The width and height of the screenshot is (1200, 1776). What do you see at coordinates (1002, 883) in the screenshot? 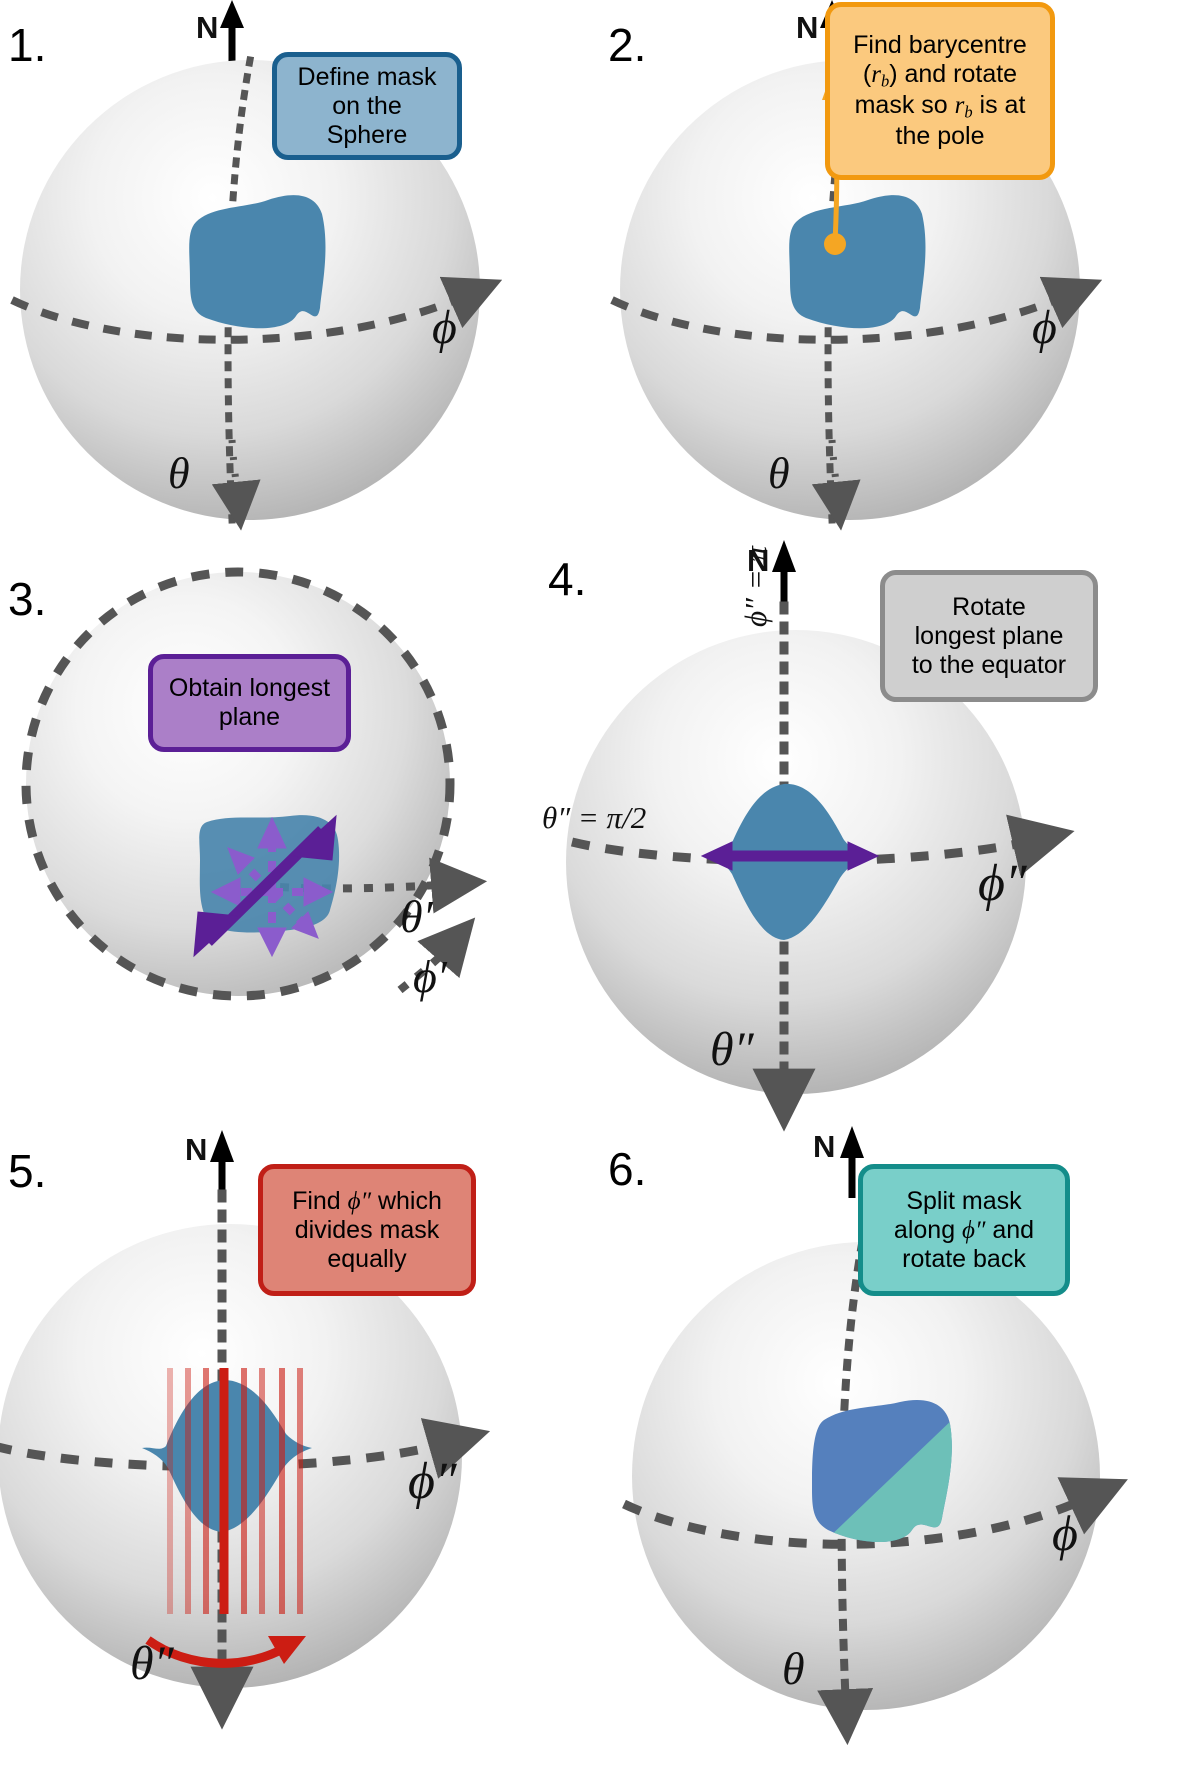
I see `axis-label-phi-dprime-4: ϕ″` at bounding box center [1002, 883].